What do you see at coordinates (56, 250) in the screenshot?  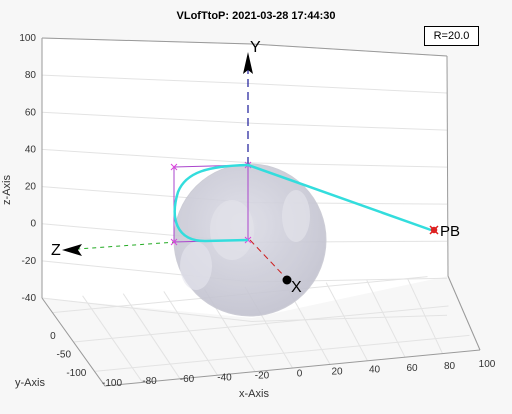 I see `z-axis-letter: Z` at bounding box center [56, 250].